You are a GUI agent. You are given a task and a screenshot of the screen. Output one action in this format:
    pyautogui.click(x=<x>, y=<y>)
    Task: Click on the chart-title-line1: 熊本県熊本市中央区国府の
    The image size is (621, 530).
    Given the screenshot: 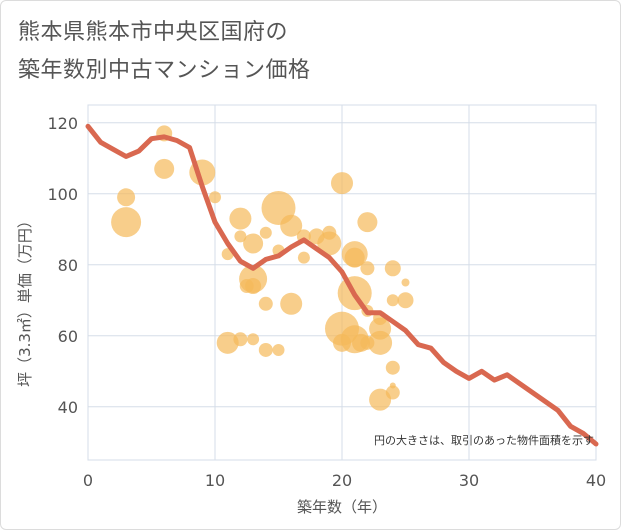 What is the action you would take?
    pyautogui.click(x=153, y=32)
    